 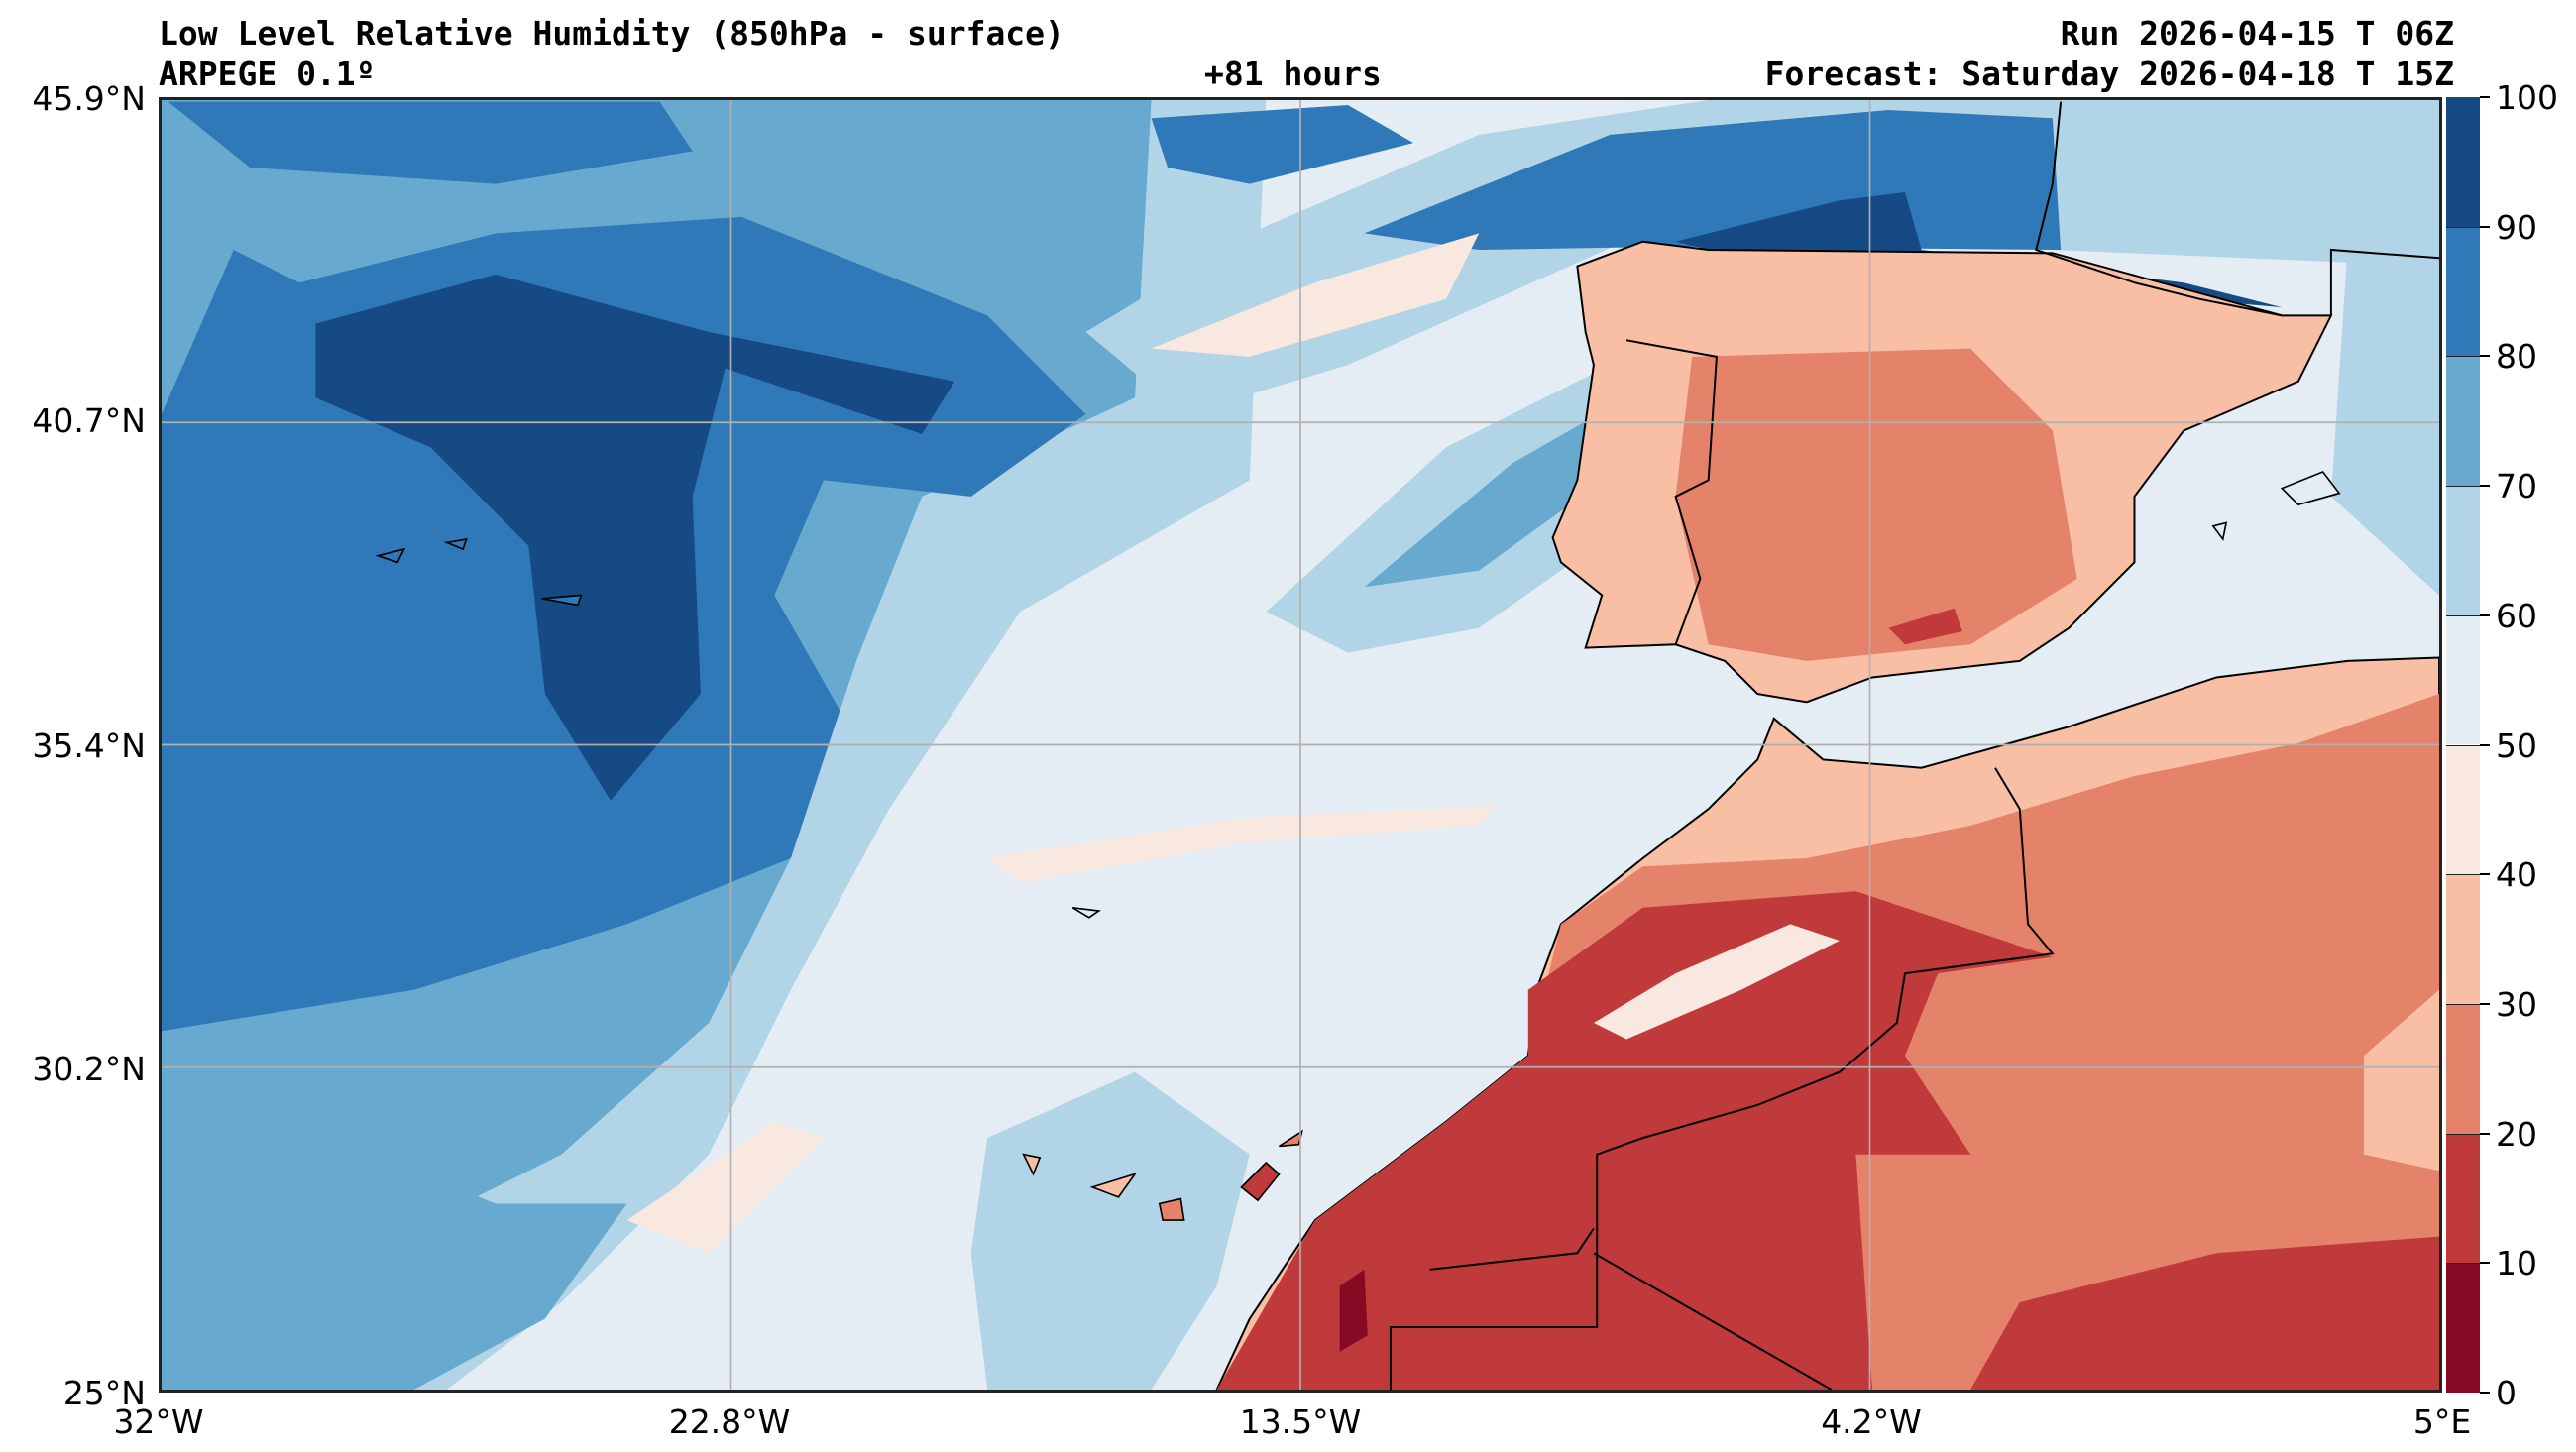 What do you see at coordinates (2237, 209) in the screenshot?
I see `france-coast` at bounding box center [2237, 209].